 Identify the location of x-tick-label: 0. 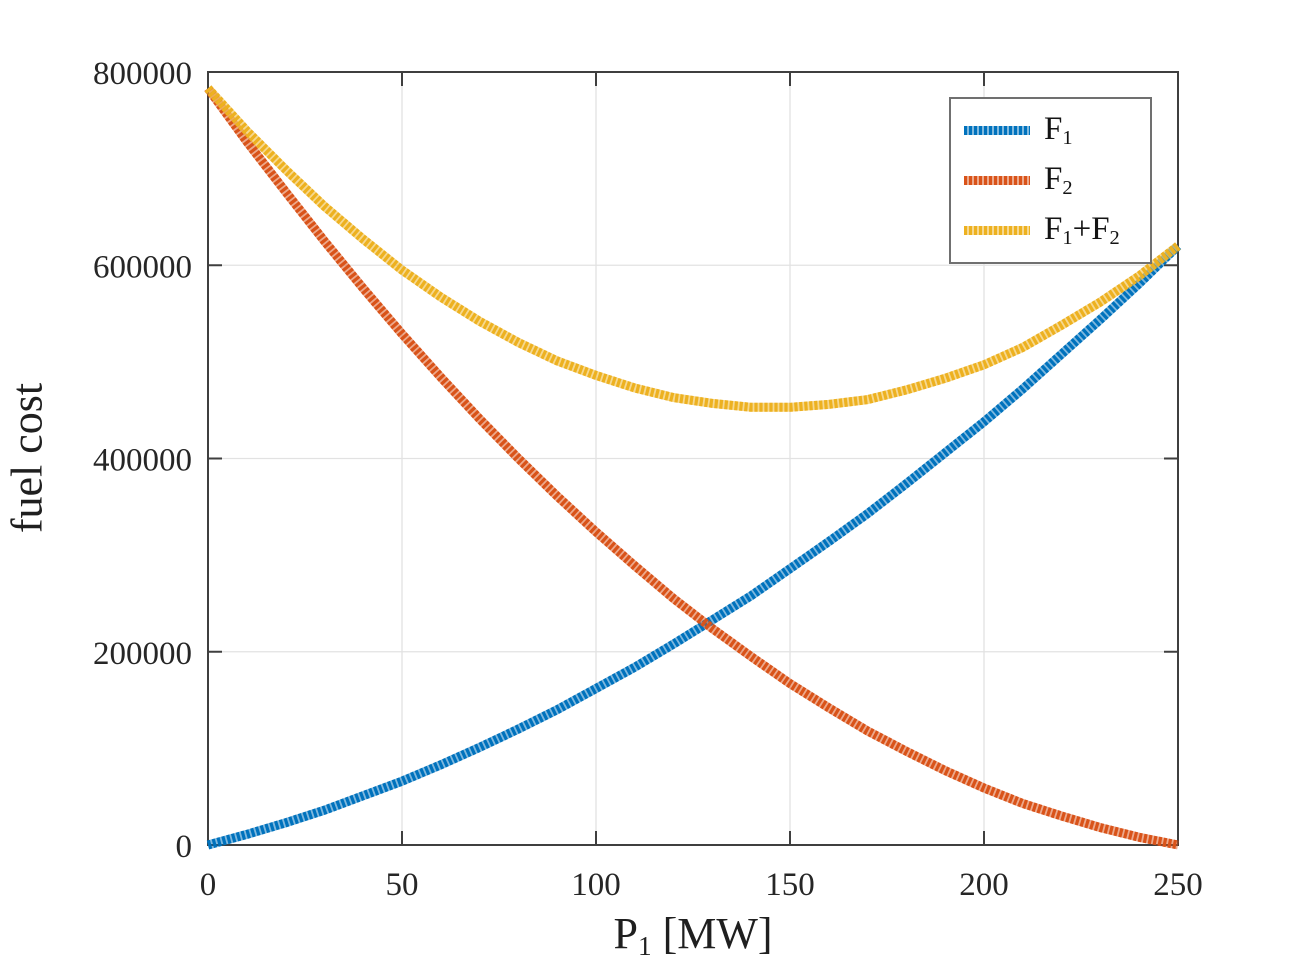
(208, 885).